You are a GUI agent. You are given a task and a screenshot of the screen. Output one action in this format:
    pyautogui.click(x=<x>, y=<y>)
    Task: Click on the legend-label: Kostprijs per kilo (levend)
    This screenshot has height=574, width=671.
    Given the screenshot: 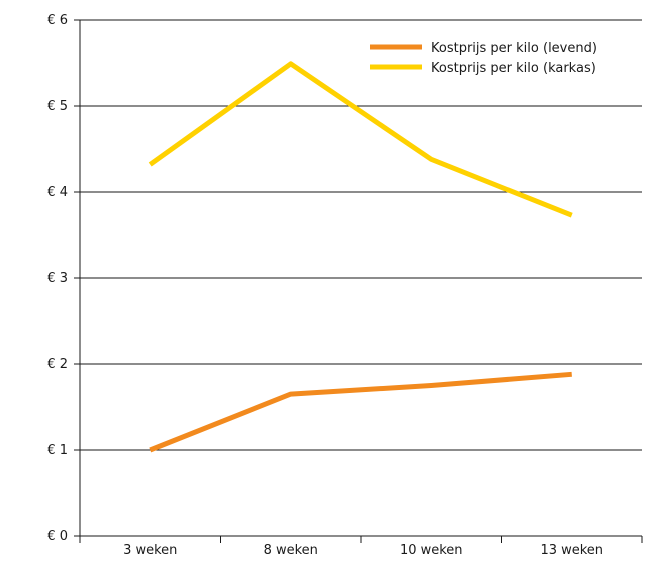 What is the action you would take?
    pyautogui.click(x=514, y=48)
    